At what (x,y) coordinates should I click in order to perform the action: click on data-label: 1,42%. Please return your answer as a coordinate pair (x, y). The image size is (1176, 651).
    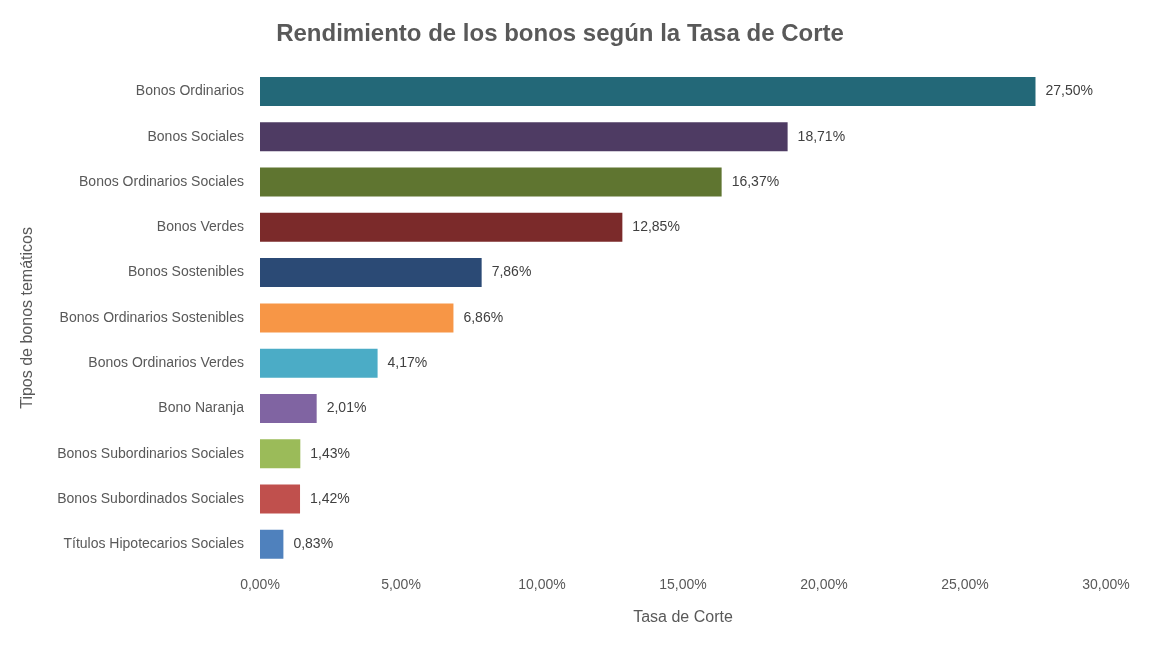
    Looking at the image, I should click on (330, 497).